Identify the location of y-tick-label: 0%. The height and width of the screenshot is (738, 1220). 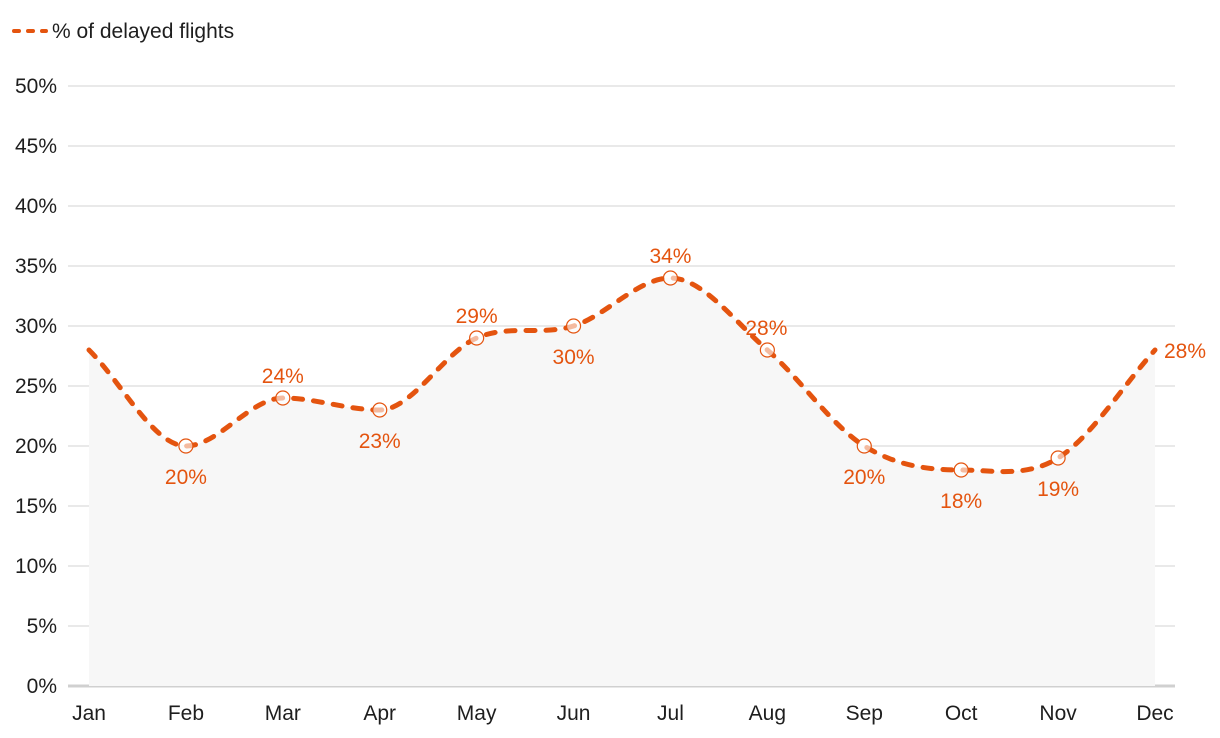
(42, 686).